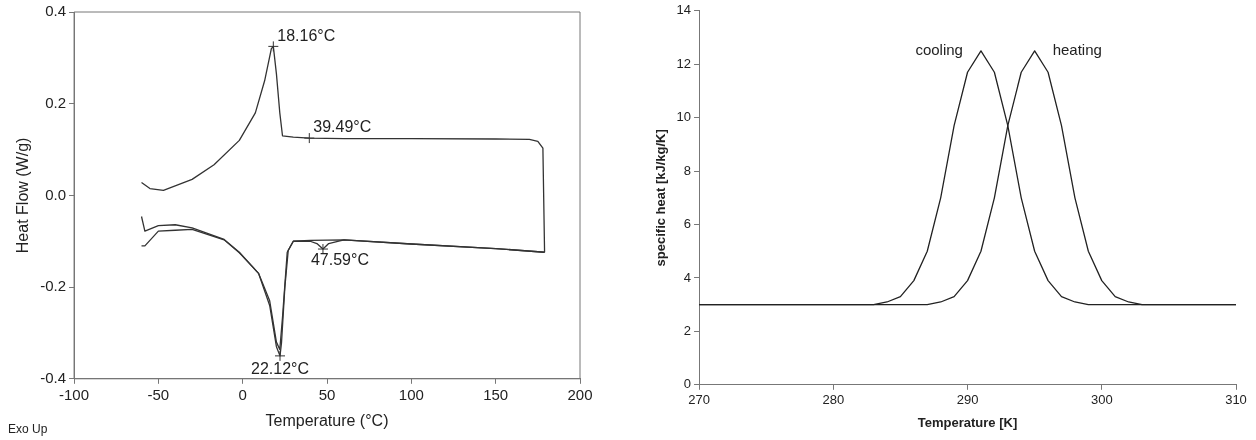 The height and width of the screenshot is (440, 1256). I want to click on annotation: 39.49°C, so click(342, 127).